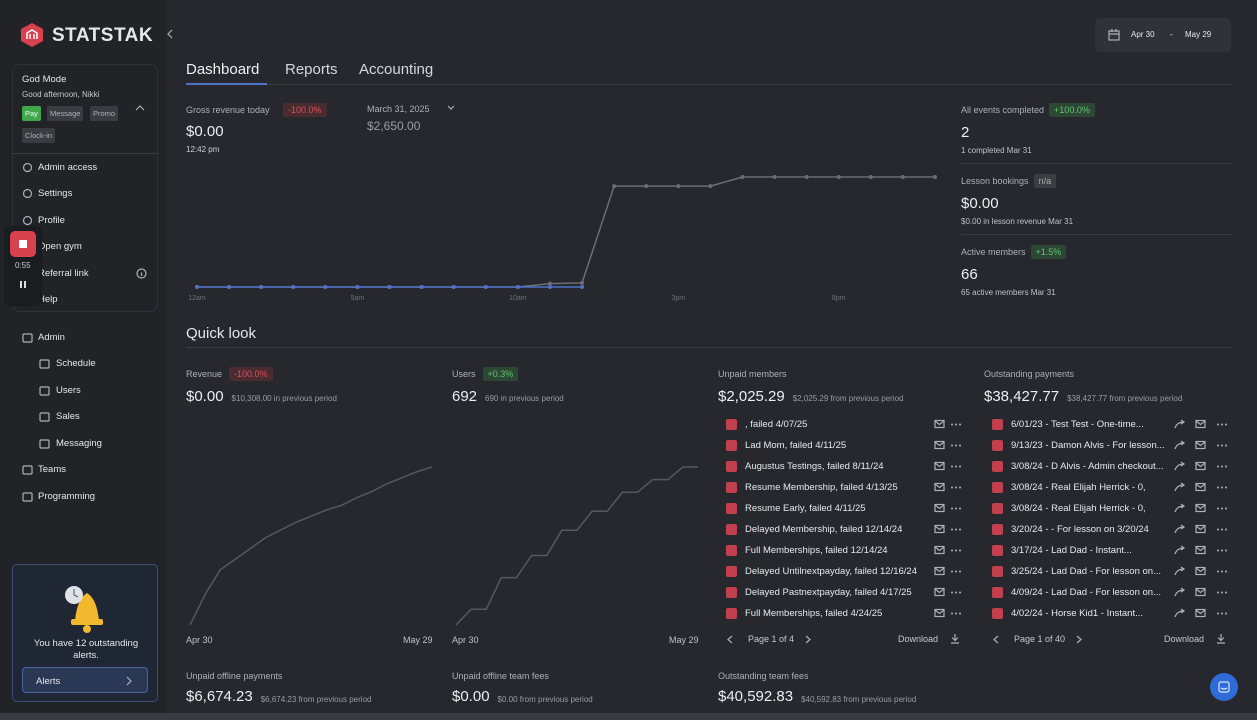 This screenshot has width=1257, height=720. What do you see at coordinates (67, 496) in the screenshot?
I see `nav-item: Programming` at bounding box center [67, 496].